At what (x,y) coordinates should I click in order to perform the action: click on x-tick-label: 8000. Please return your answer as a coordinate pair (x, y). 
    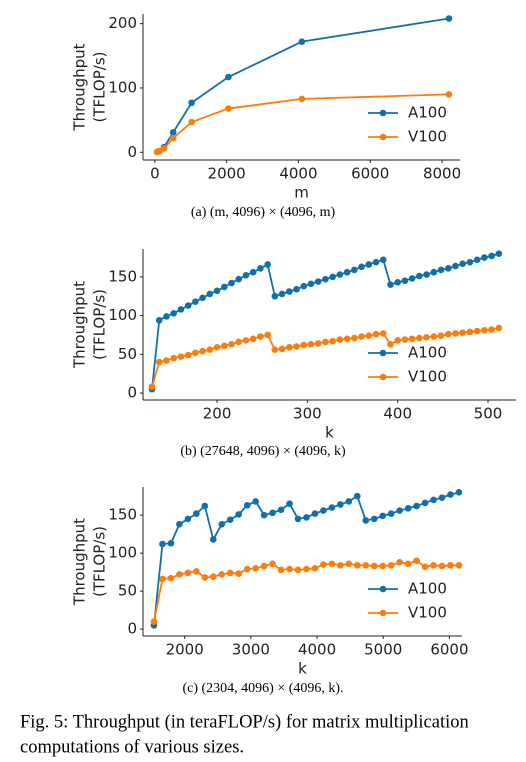
    Looking at the image, I should click on (442, 174).